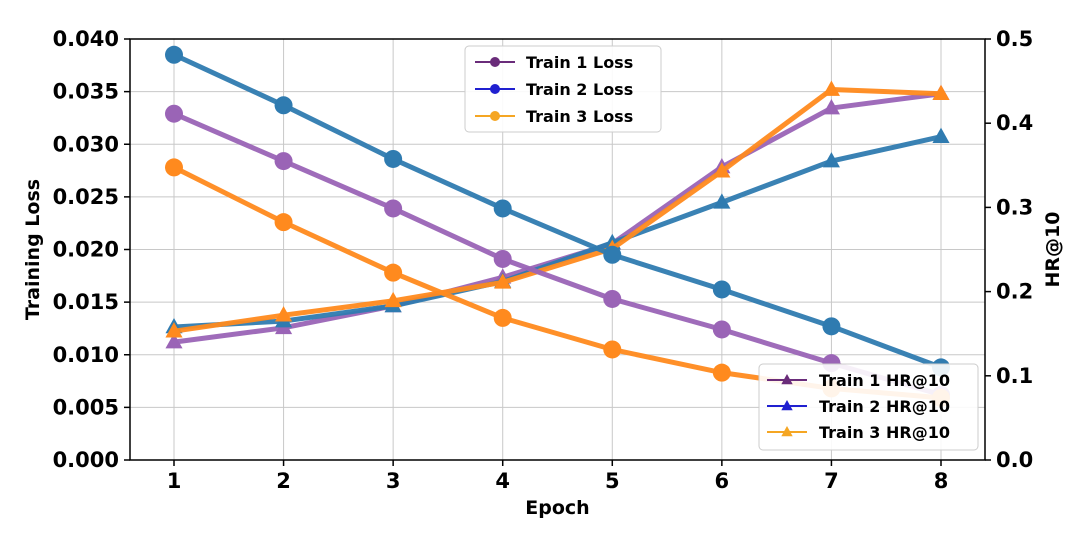  I want to click on y2-tick-label: 0.1, so click(1014, 376).